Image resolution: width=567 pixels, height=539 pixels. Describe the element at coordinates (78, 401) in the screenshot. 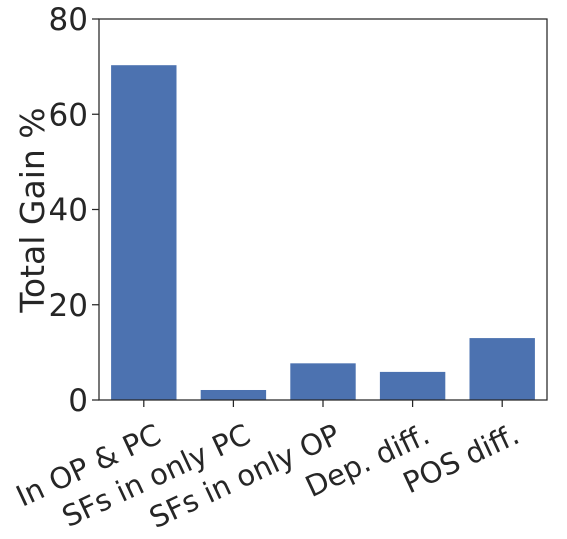

I see `y-tick-label: 0` at that location.